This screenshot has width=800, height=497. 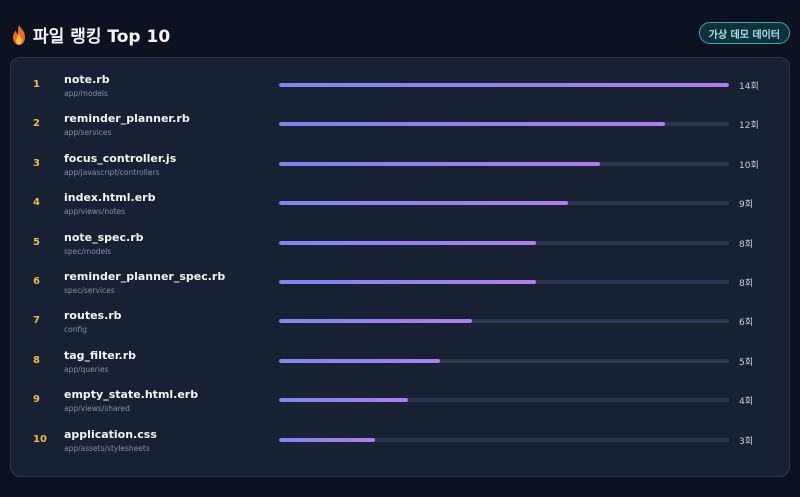 I want to click on rank-number: 1, so click(x=36, y=84).